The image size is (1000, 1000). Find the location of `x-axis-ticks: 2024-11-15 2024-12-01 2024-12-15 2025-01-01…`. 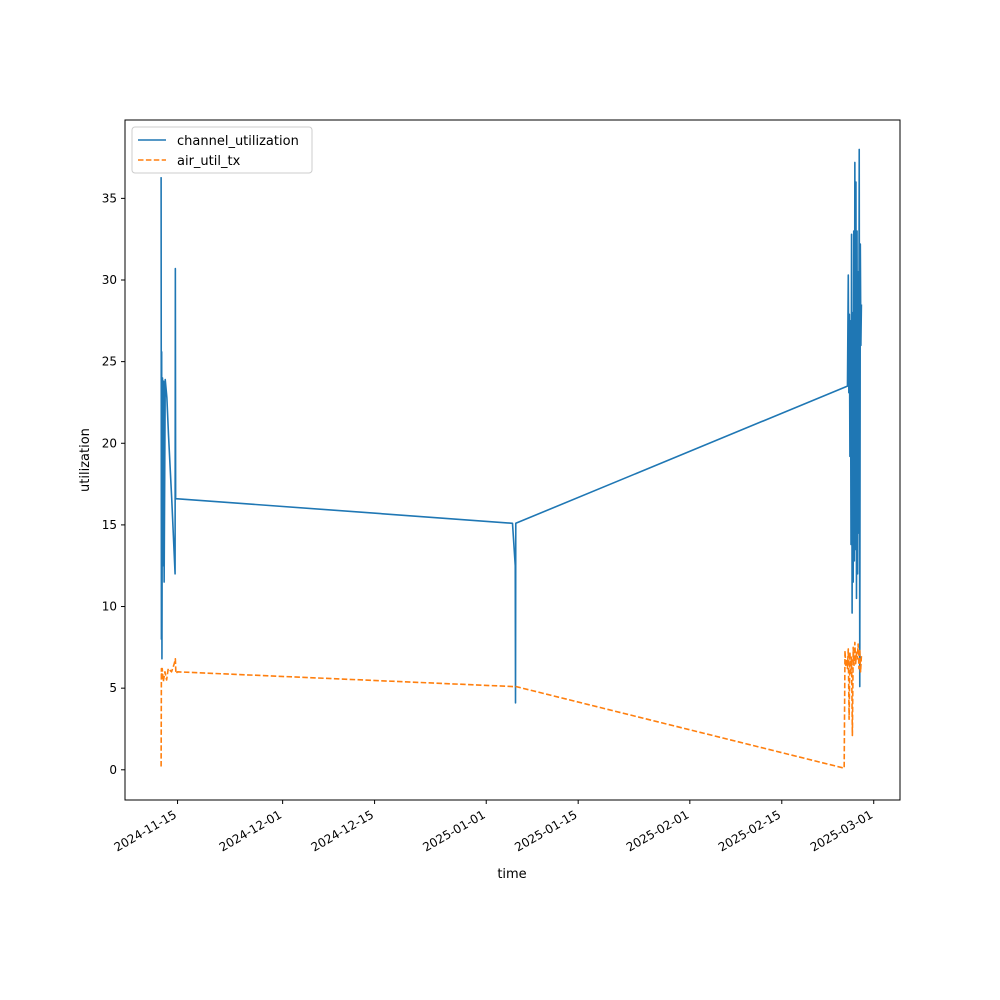

x-axis-ticks: 2024-11-15 2024-12-01 2024-12-15 2025-01-01… is located at coordinates (493, 827).